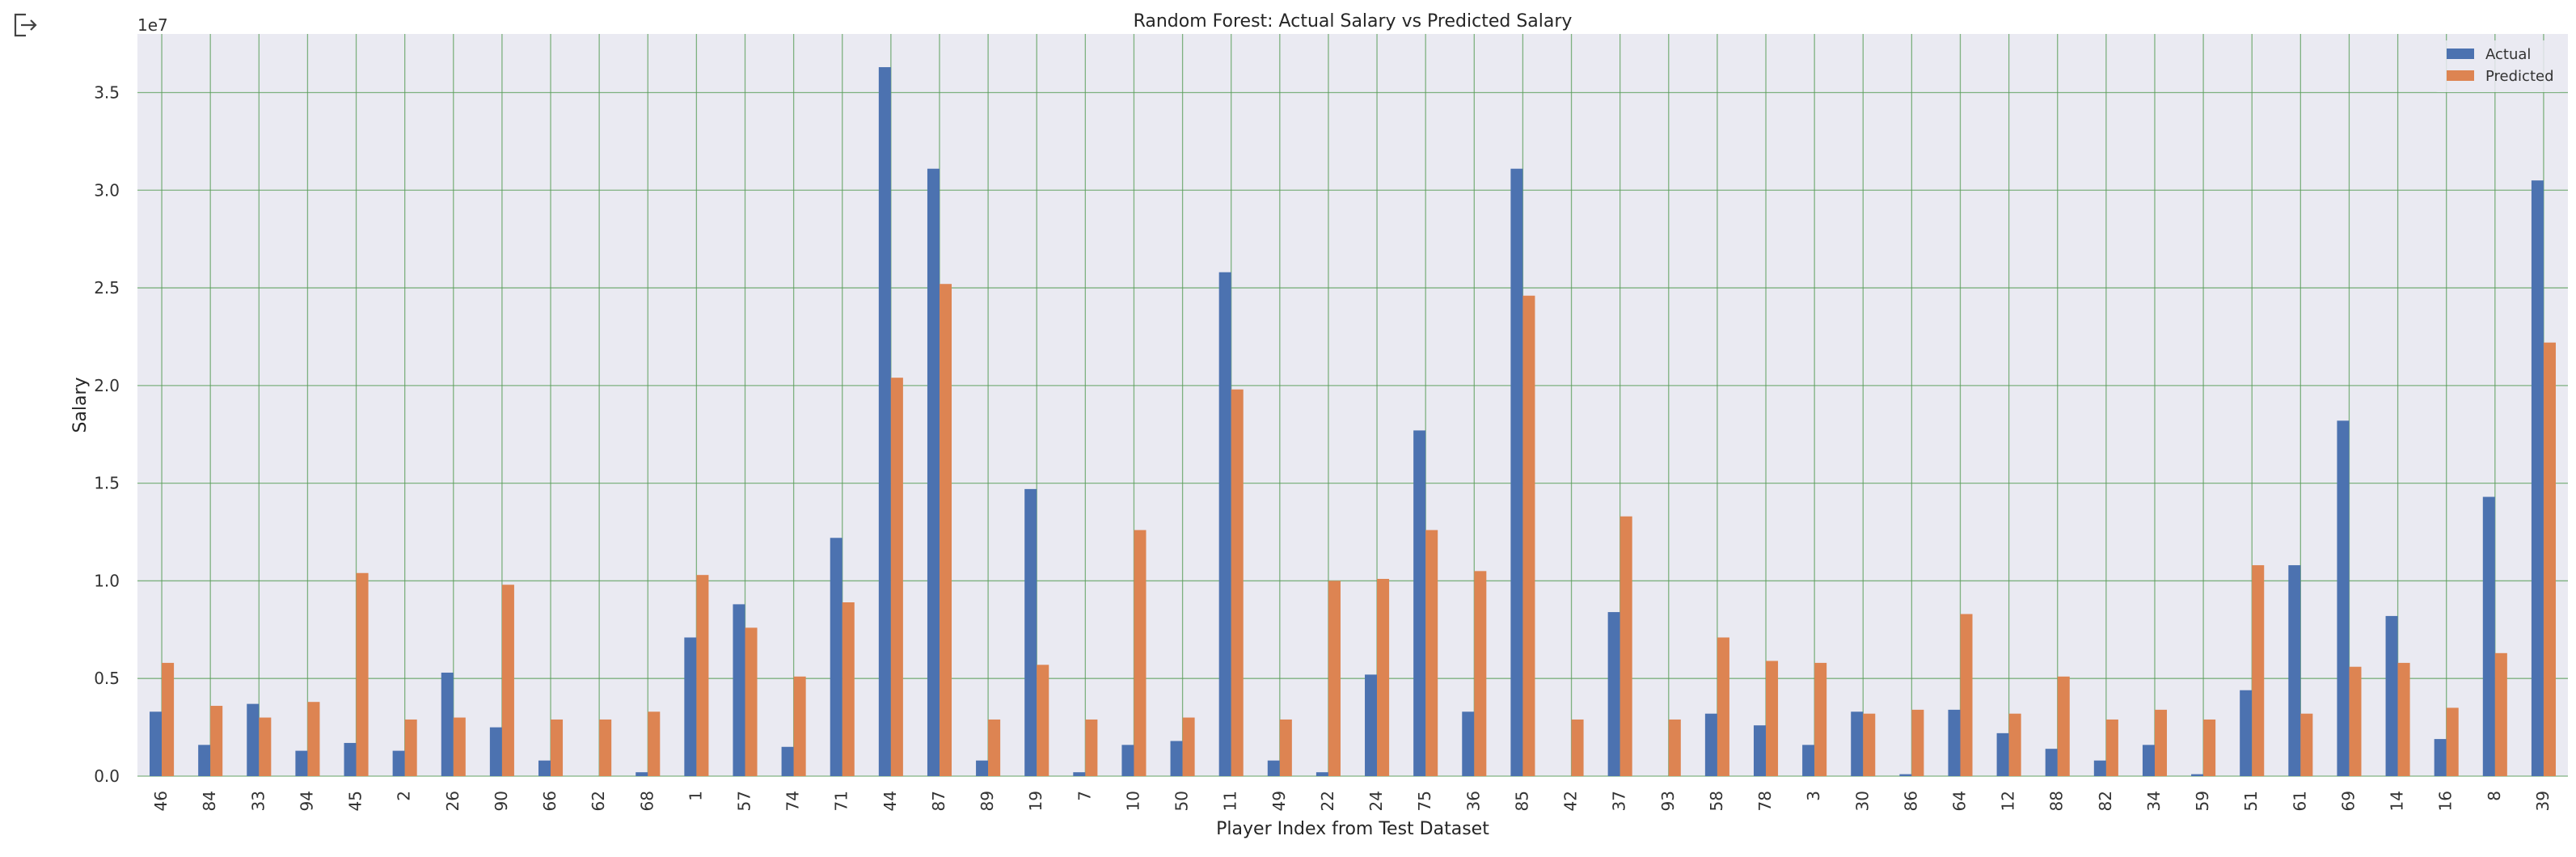  What do you see at coordinates (1668, 801) in the screenshot?
I see `x-tick-label: 93` at bounding box center [1668, 801].